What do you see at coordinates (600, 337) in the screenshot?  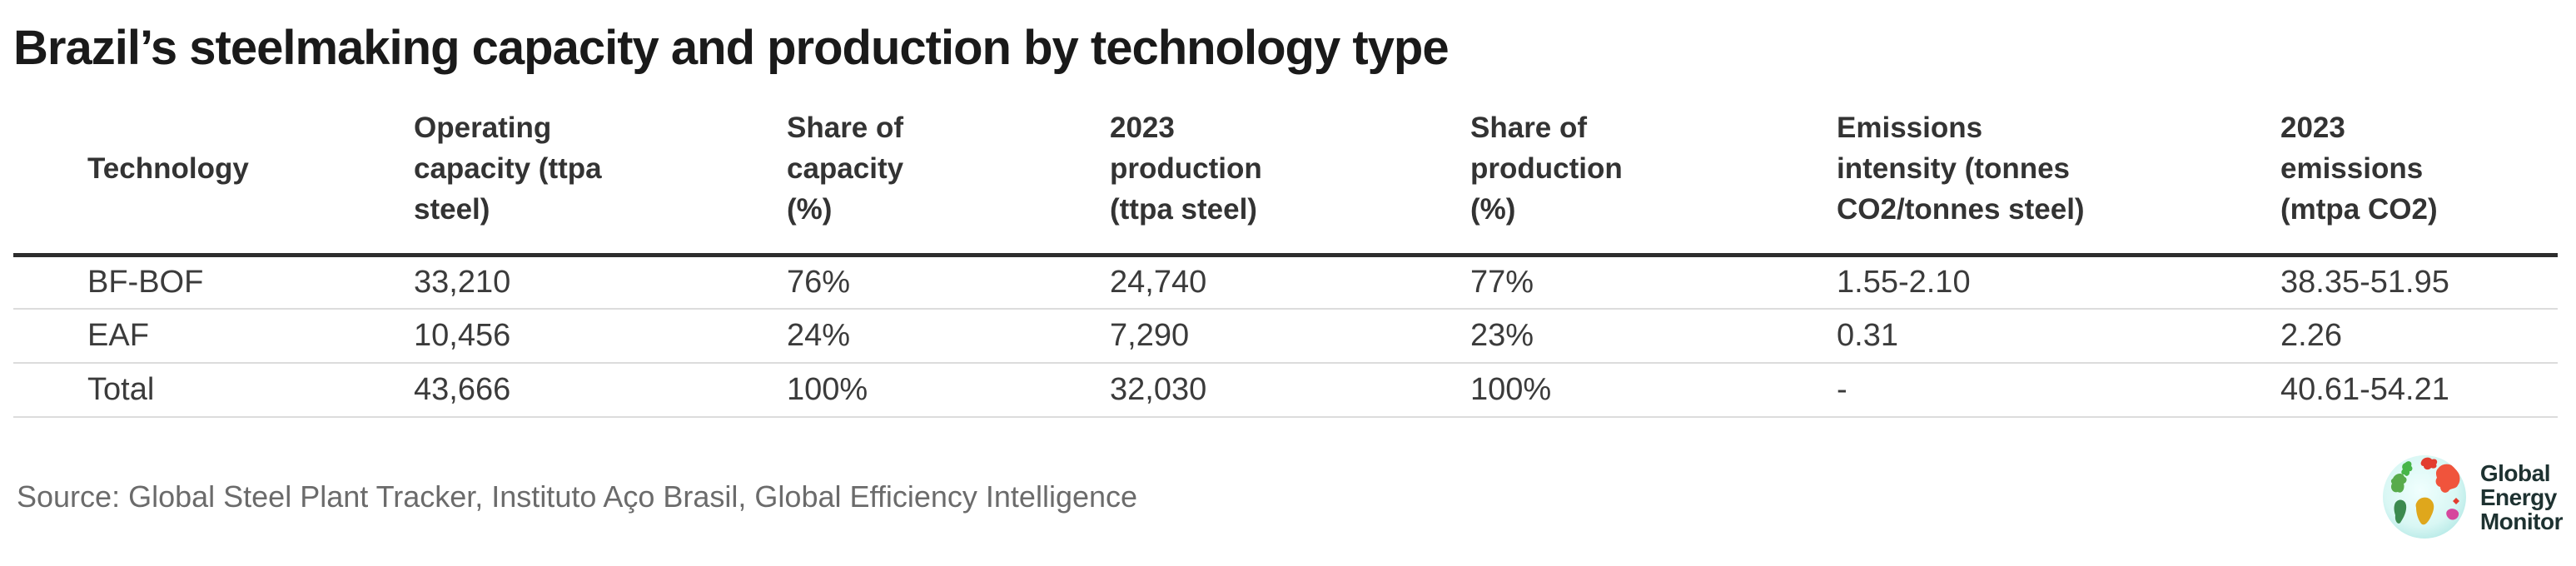 I see `cell-operating-capacity: 10,456` at bounding box center [600, 337].